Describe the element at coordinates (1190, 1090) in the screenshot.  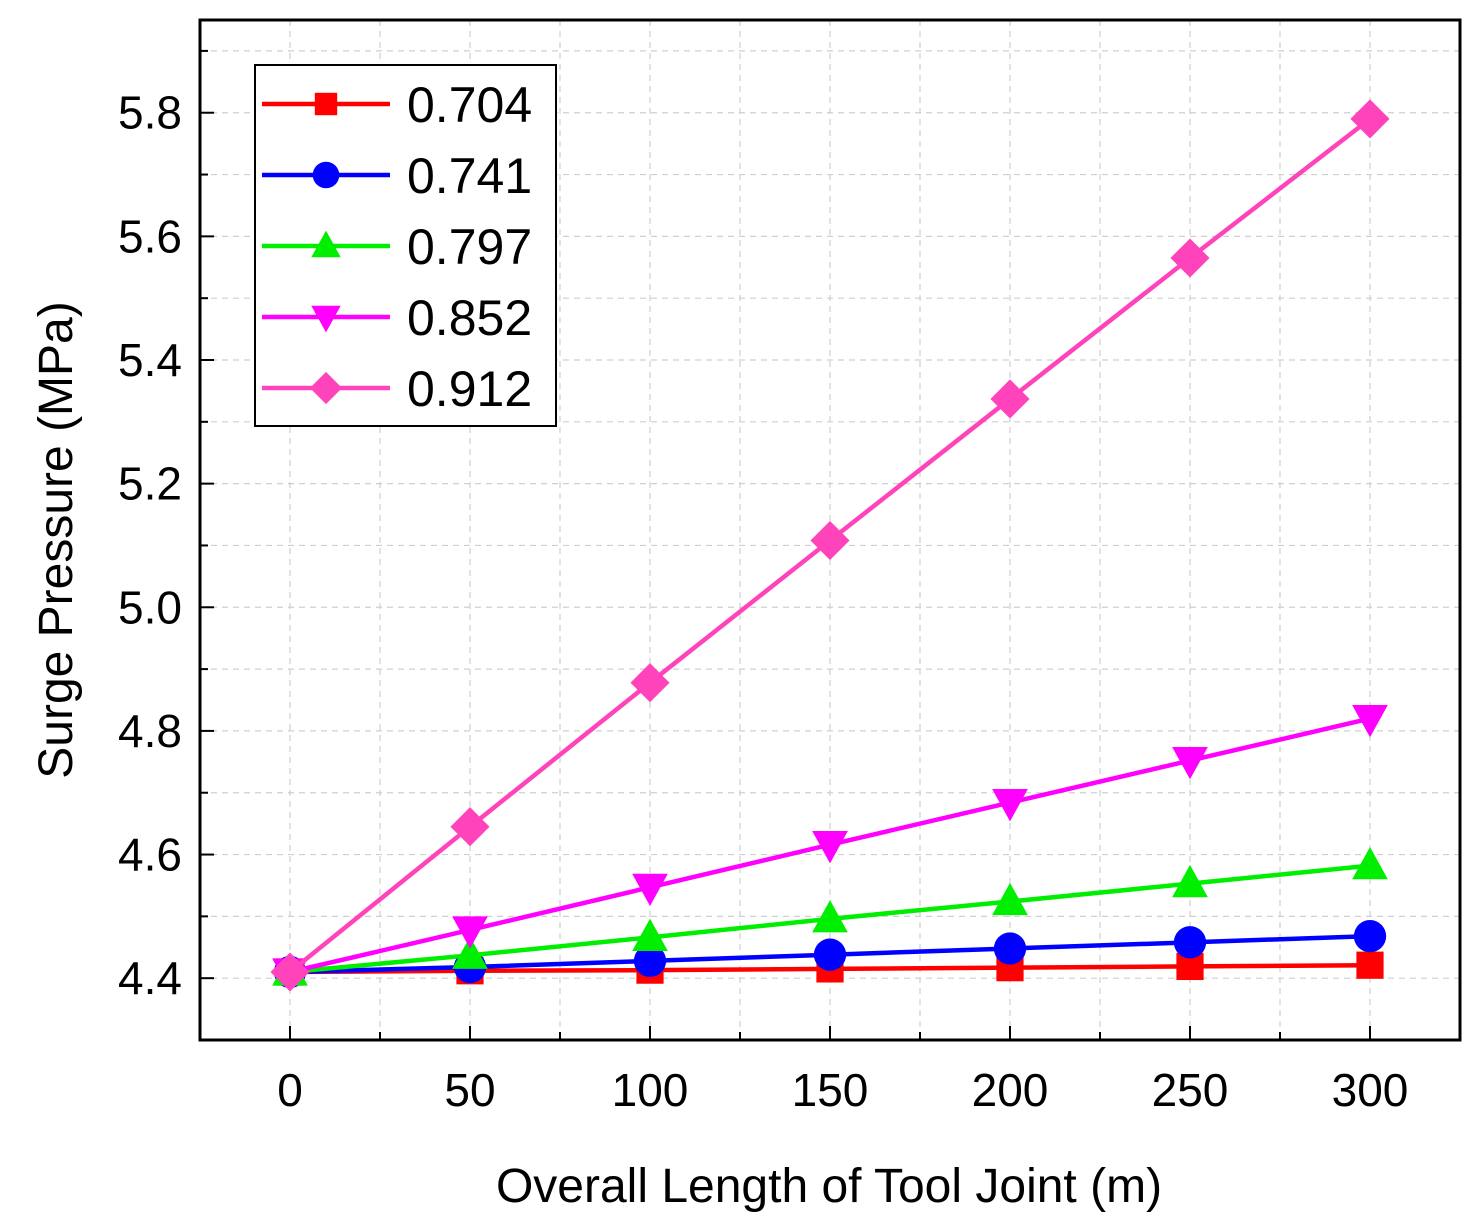
I see `x-tick-label: 250` at that location.